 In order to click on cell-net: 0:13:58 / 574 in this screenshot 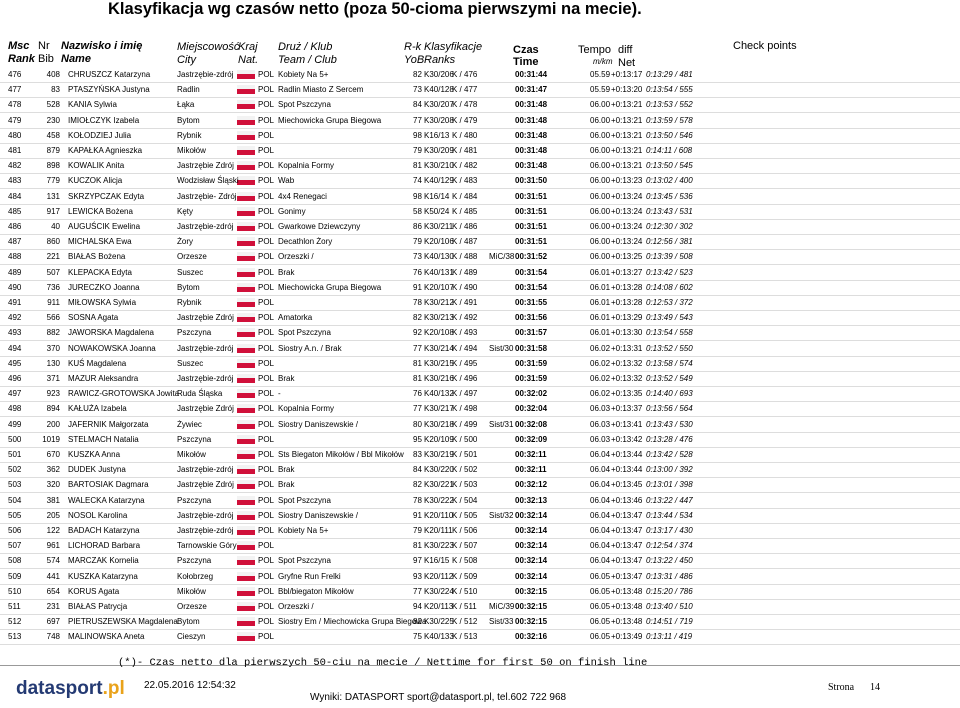, I will do `click(669, 363)`.